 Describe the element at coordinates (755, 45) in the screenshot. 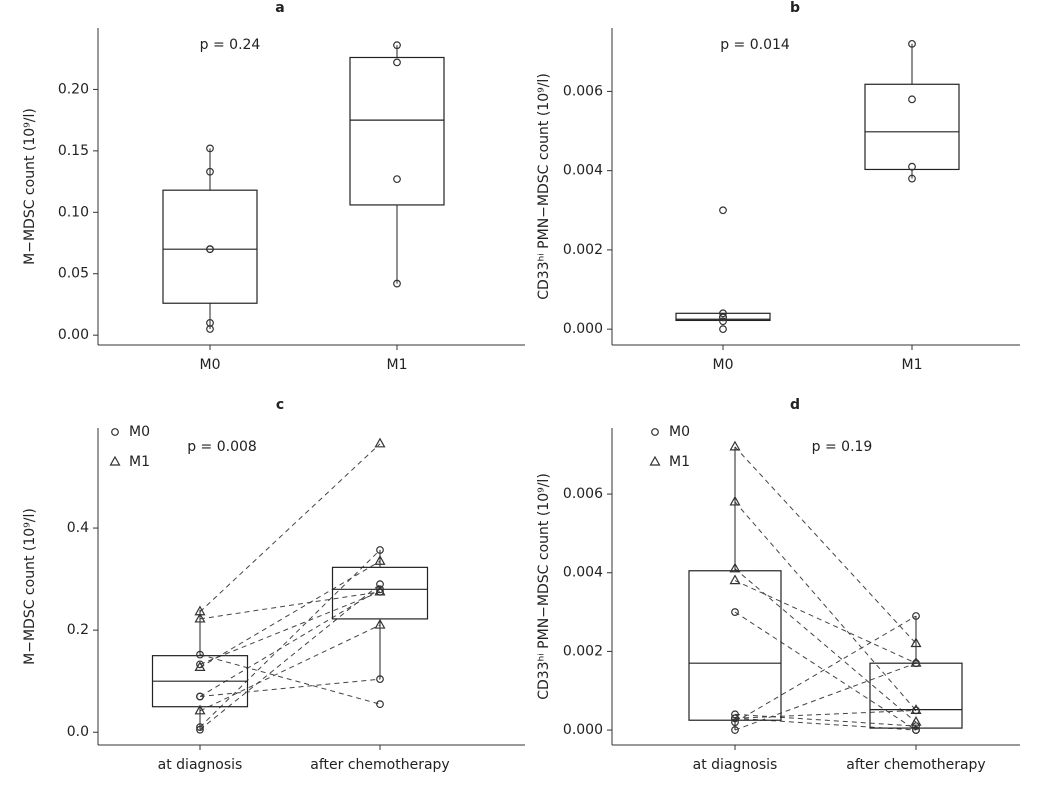

I see `p-value: p = 0.014` at that location.